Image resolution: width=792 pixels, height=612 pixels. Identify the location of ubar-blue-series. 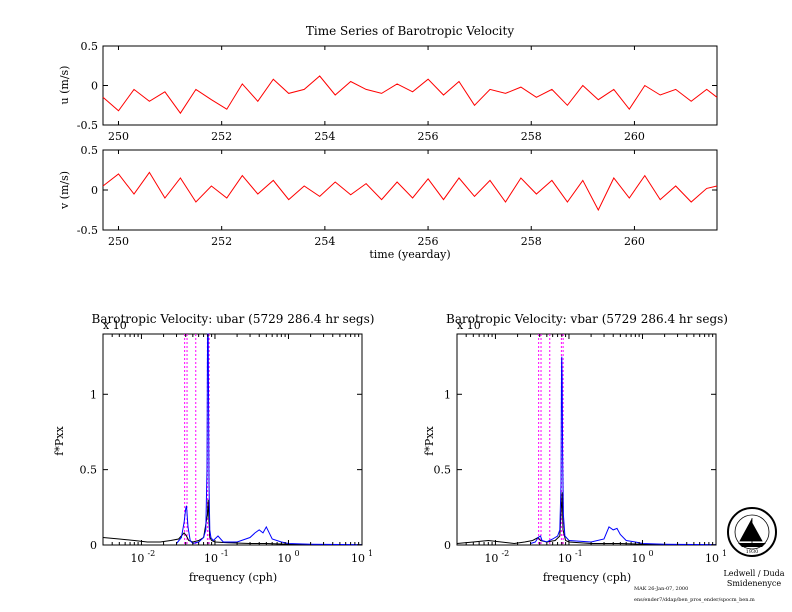
(269, 439).